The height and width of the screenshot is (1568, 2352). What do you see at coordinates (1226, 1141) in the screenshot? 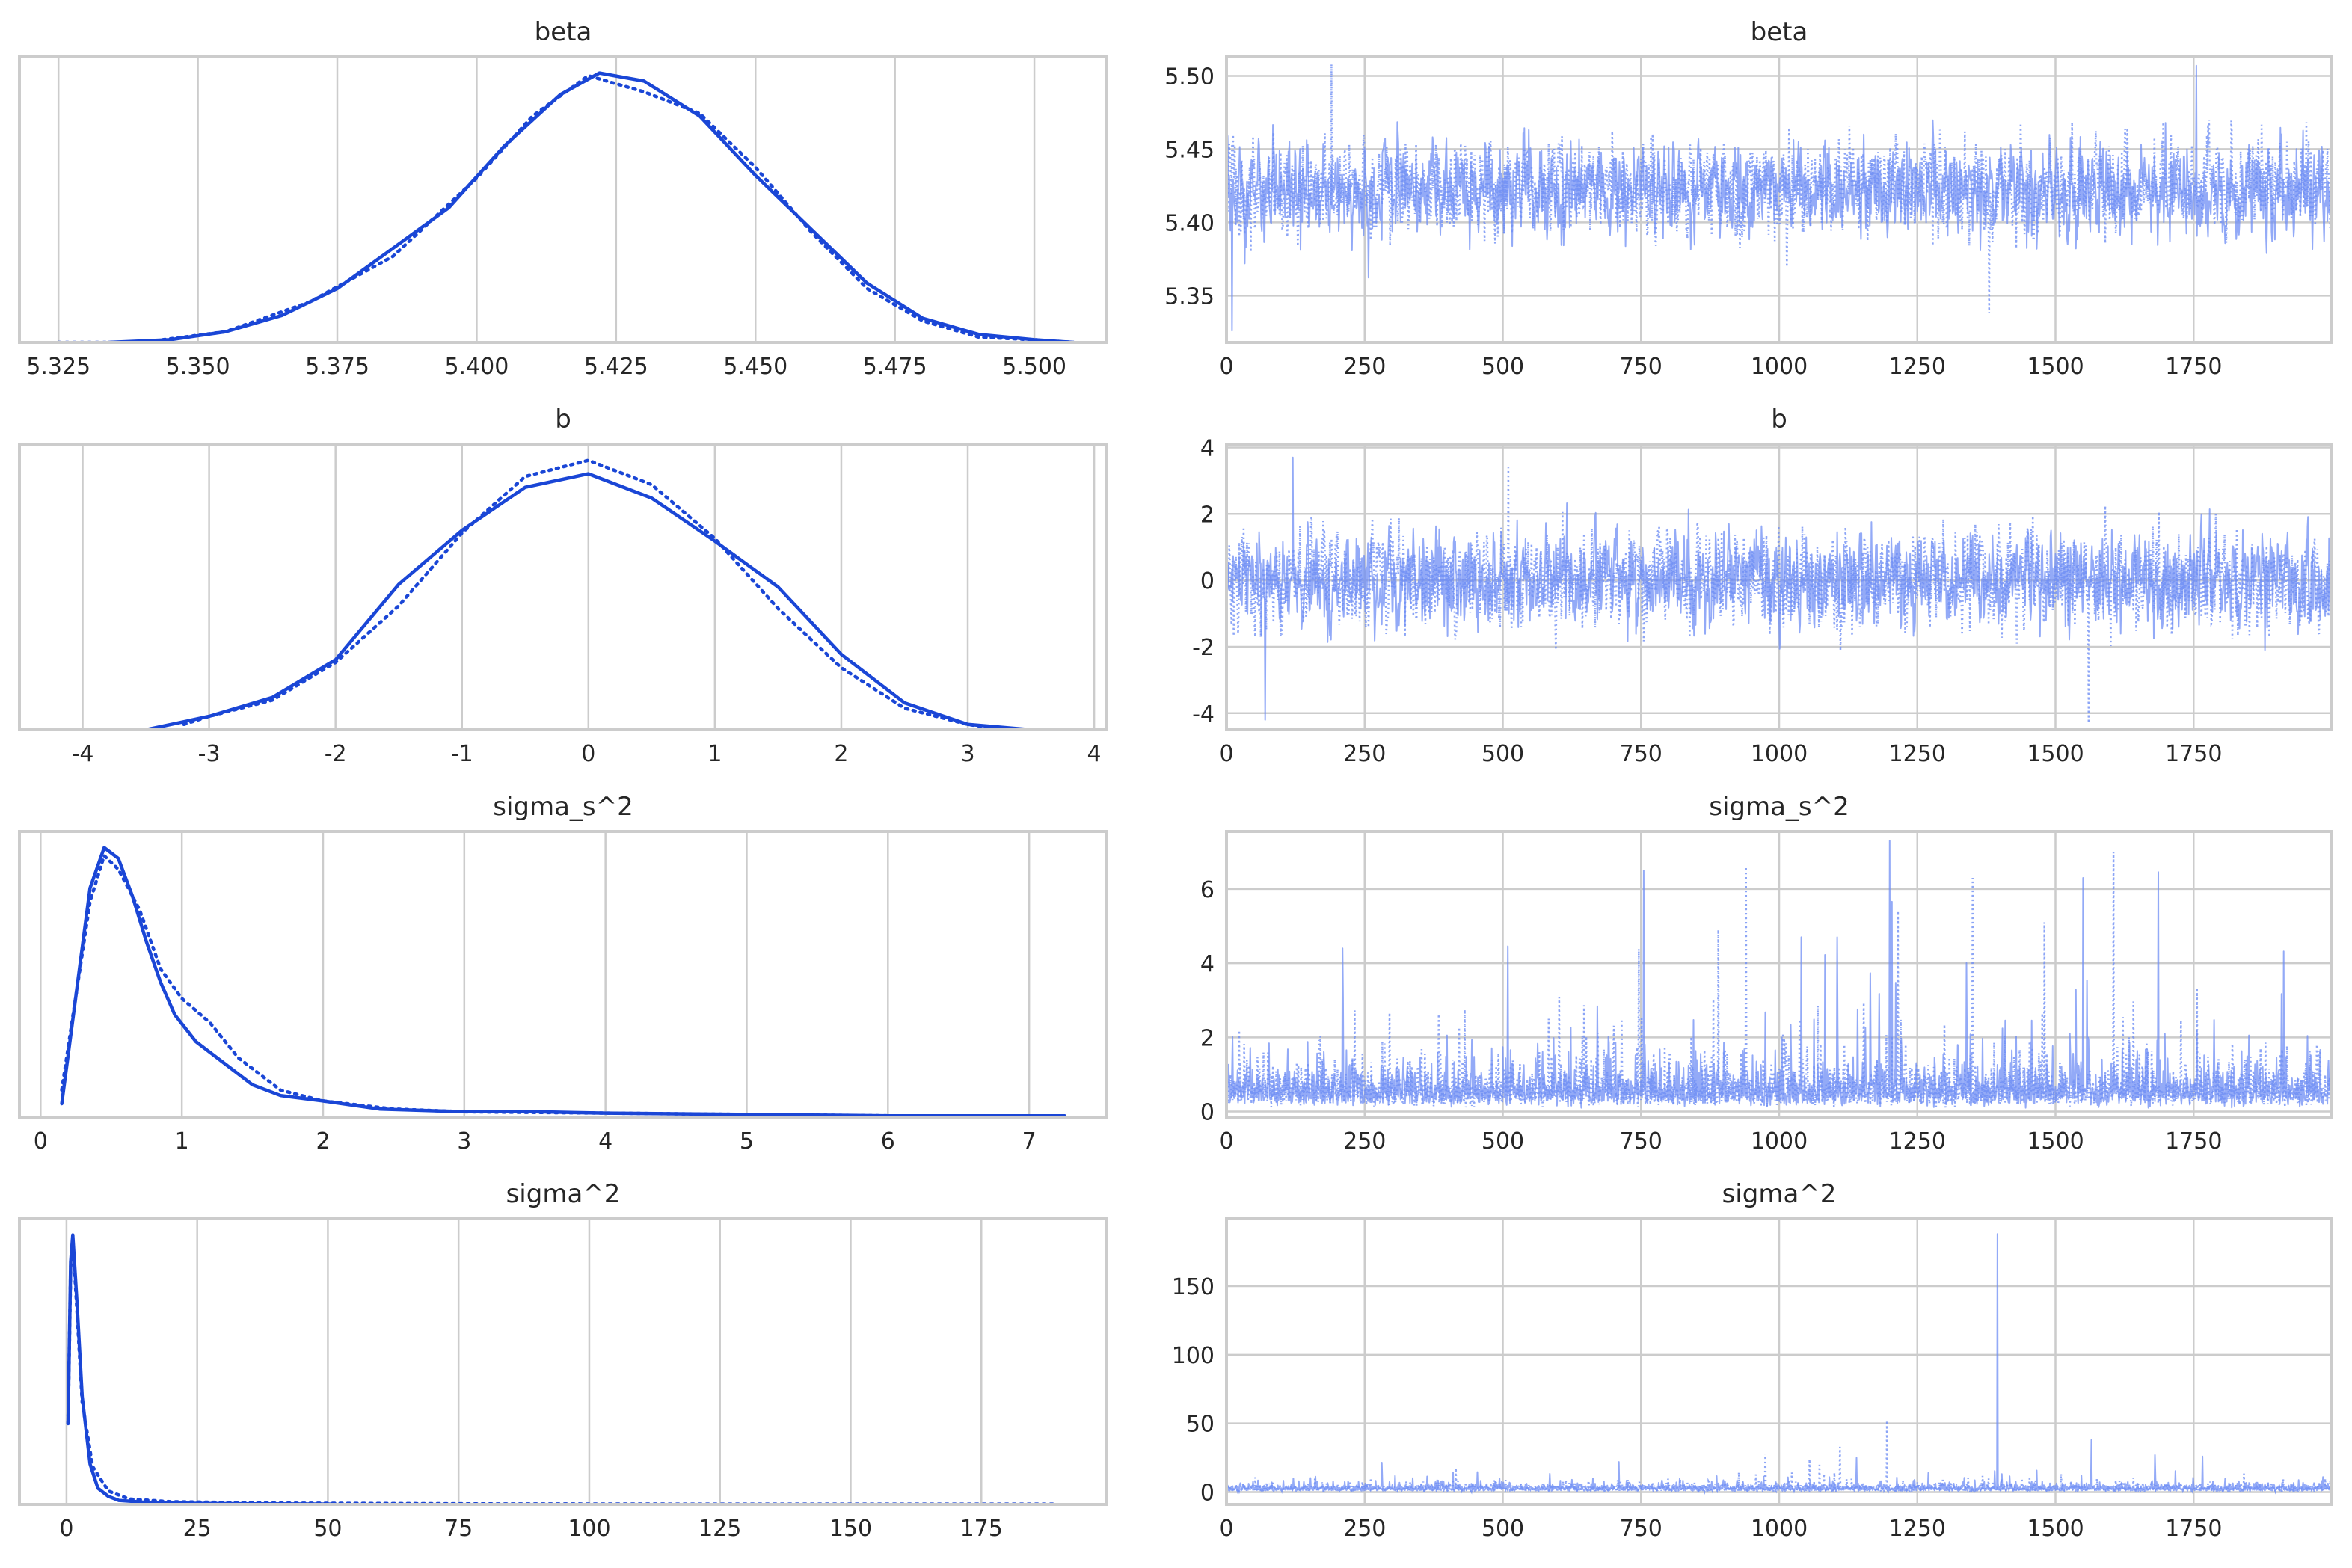
I see `panel-sigma-s2-trace-xtick-label-0: 0` at bounding box center [1226, 1141].